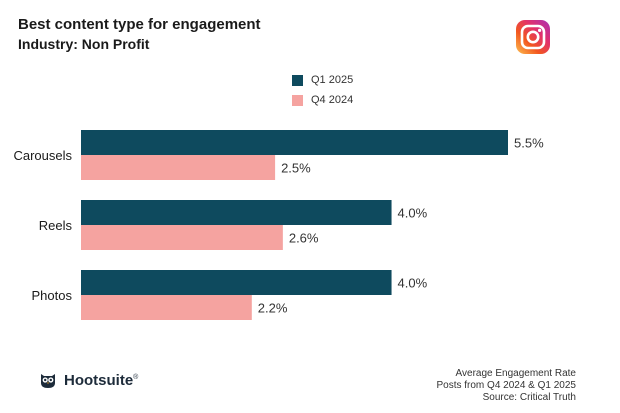 This screenshot has width=620, height=413. What do you see at coordinates (48, 381) in the screenshot?
I see `owl-logo-icon` at bounding box center [48, 381].